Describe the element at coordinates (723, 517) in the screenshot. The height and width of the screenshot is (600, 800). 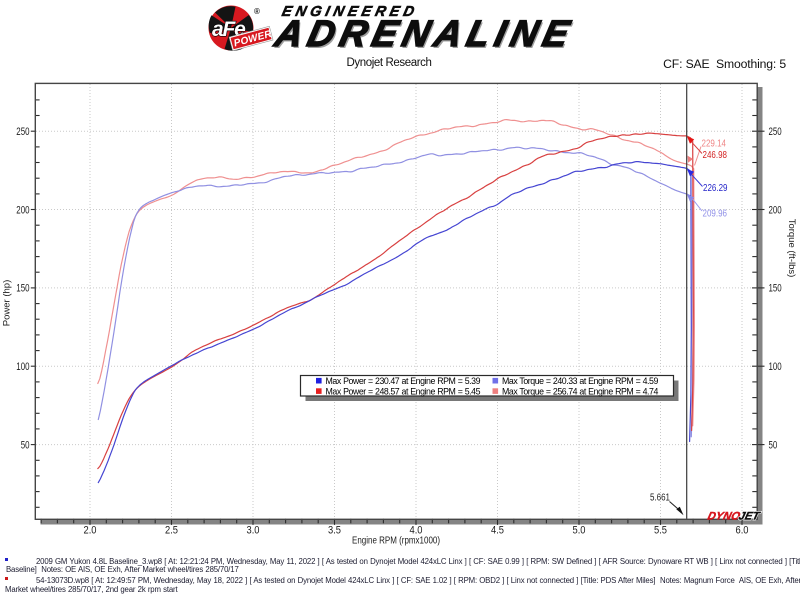
I see `svg-text: DYNO` at that location.